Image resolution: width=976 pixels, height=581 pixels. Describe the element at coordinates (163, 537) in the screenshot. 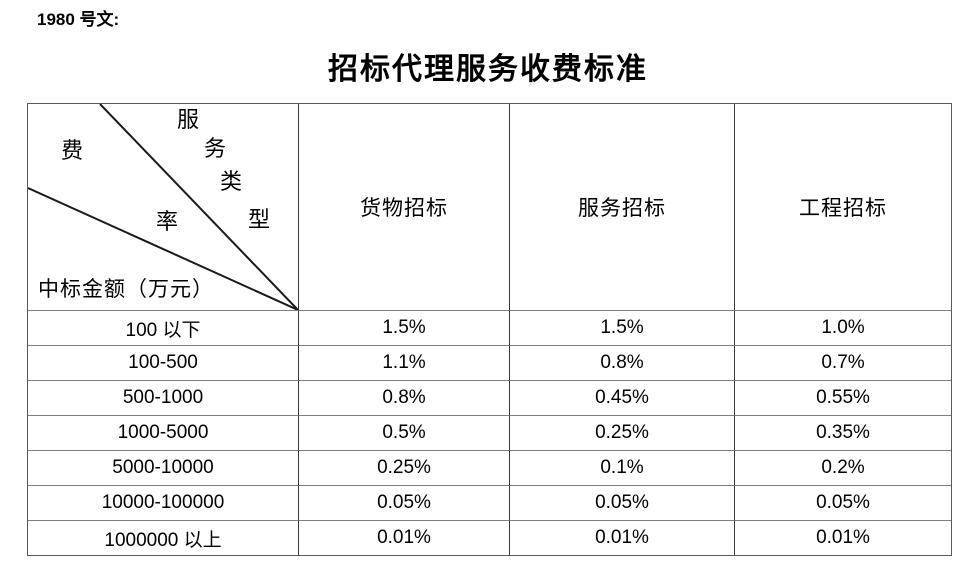

I see `amount-range-cell: 1000000 以上` at that location.